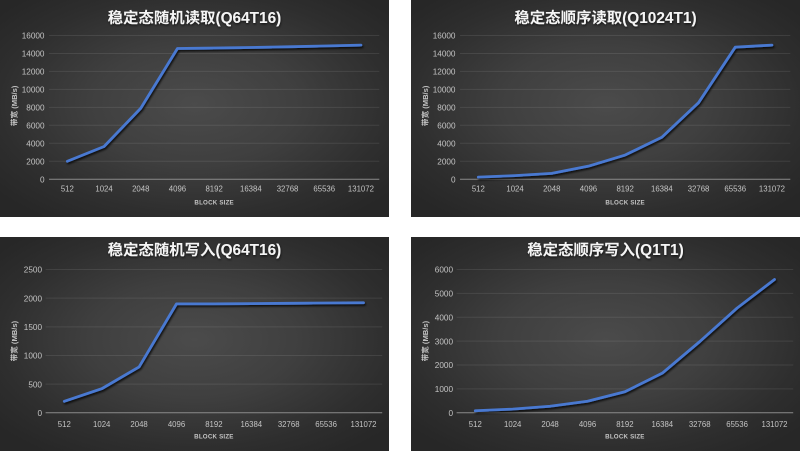 The image size is (800, 451). I want to click on svg-text: (Q1024T1), so click(659, 18).